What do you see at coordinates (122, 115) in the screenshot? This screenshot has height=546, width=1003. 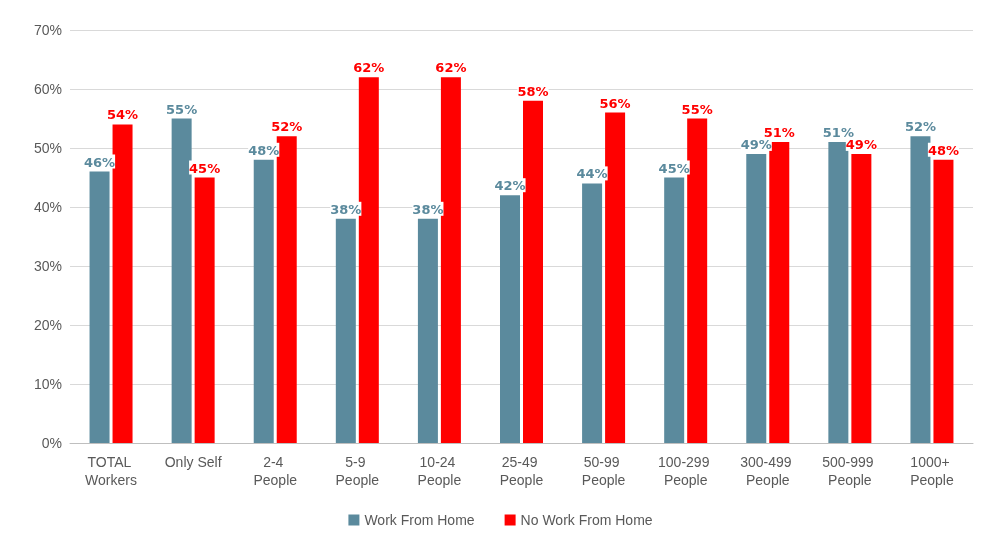 I see `data-label: 54%` at bounding box center [122, 115].